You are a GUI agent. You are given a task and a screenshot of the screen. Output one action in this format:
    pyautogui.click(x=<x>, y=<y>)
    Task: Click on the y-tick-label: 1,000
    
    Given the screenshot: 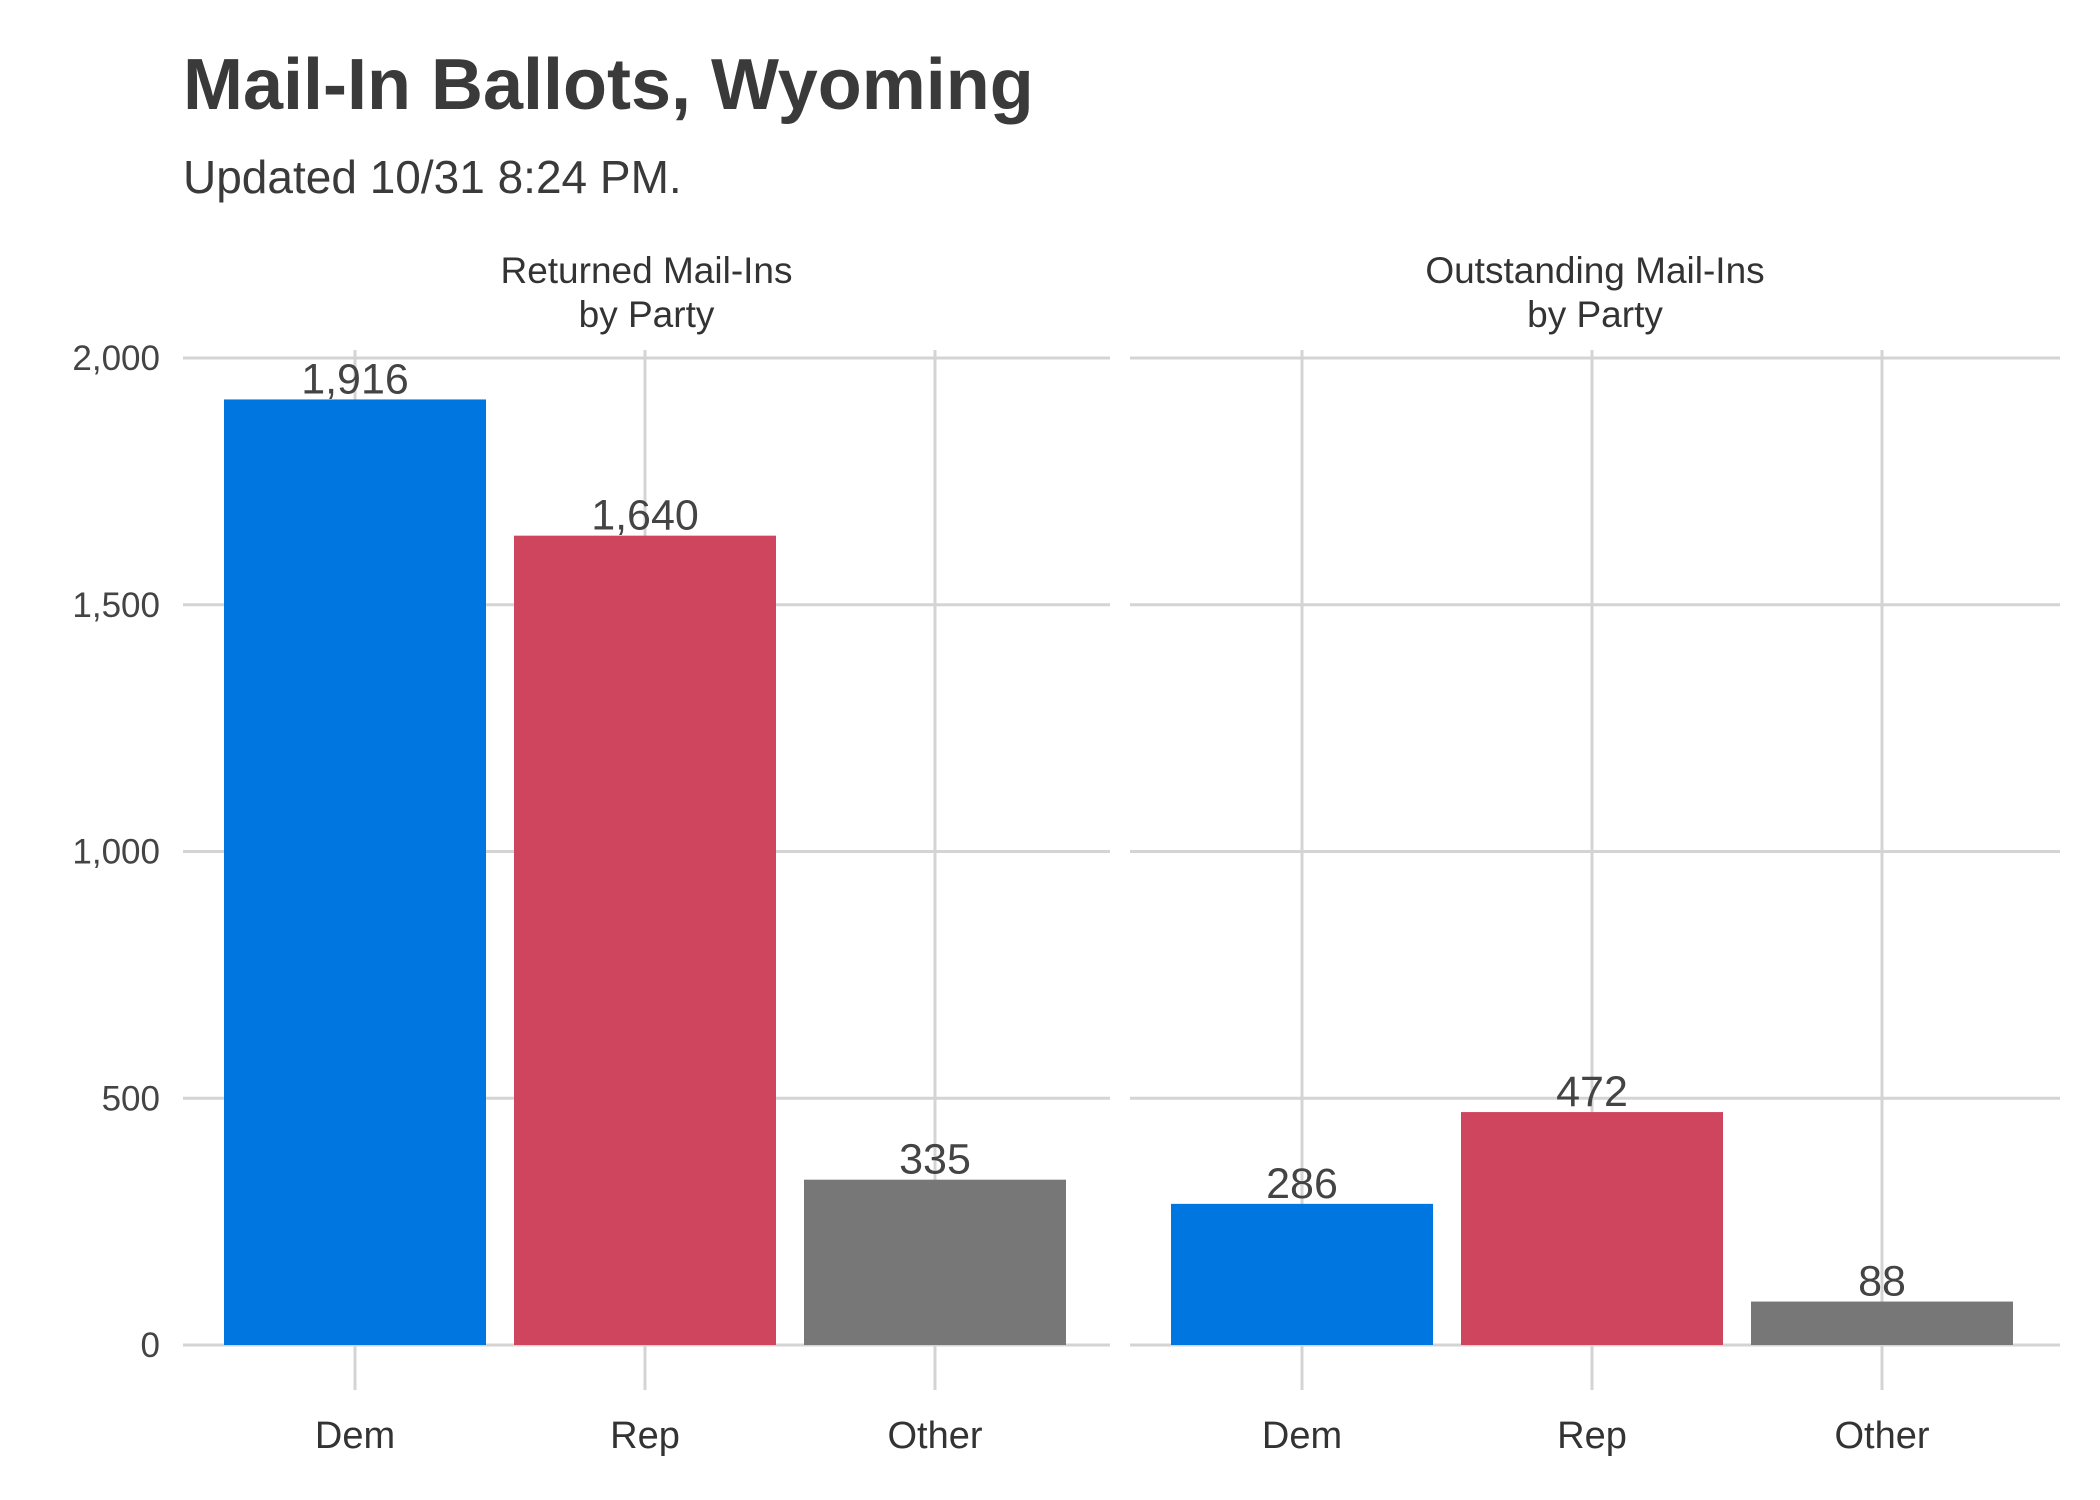 What is the action you would take?
    pyautogui.click(x=116, y=852)
    